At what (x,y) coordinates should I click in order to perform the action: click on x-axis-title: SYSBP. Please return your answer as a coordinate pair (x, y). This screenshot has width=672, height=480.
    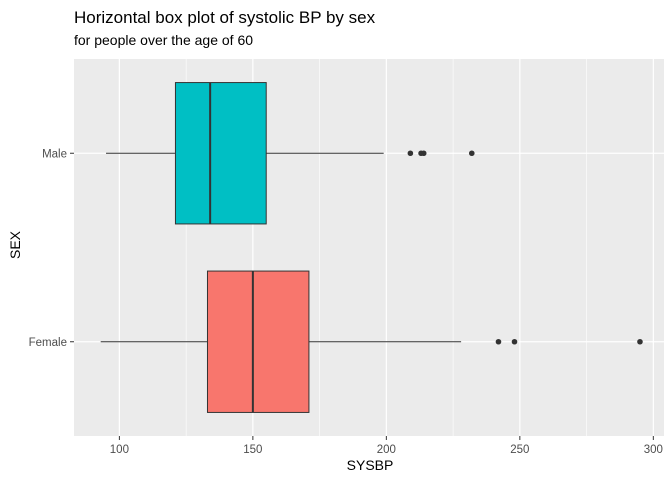
    Looking at the image, I should click on (370, 465).